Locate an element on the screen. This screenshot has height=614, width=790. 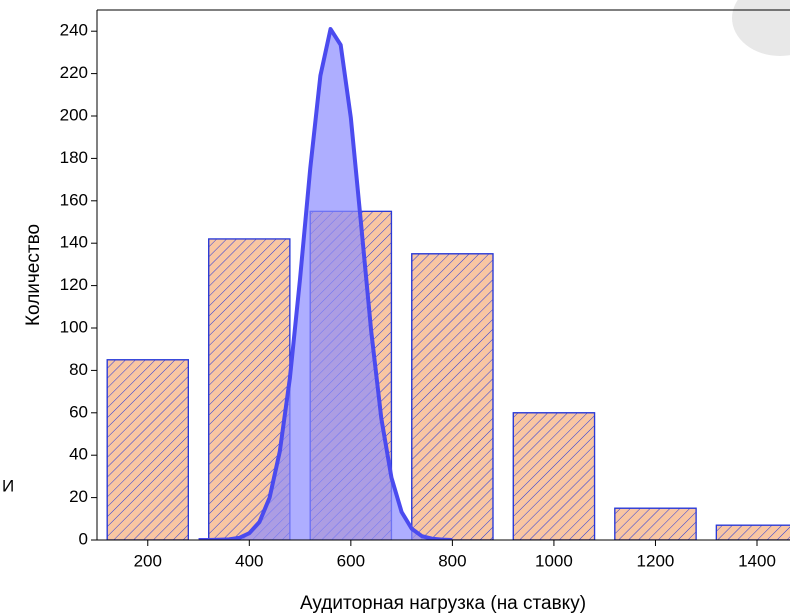
y-tick-label: 240 is located at coordinates (74, 30).